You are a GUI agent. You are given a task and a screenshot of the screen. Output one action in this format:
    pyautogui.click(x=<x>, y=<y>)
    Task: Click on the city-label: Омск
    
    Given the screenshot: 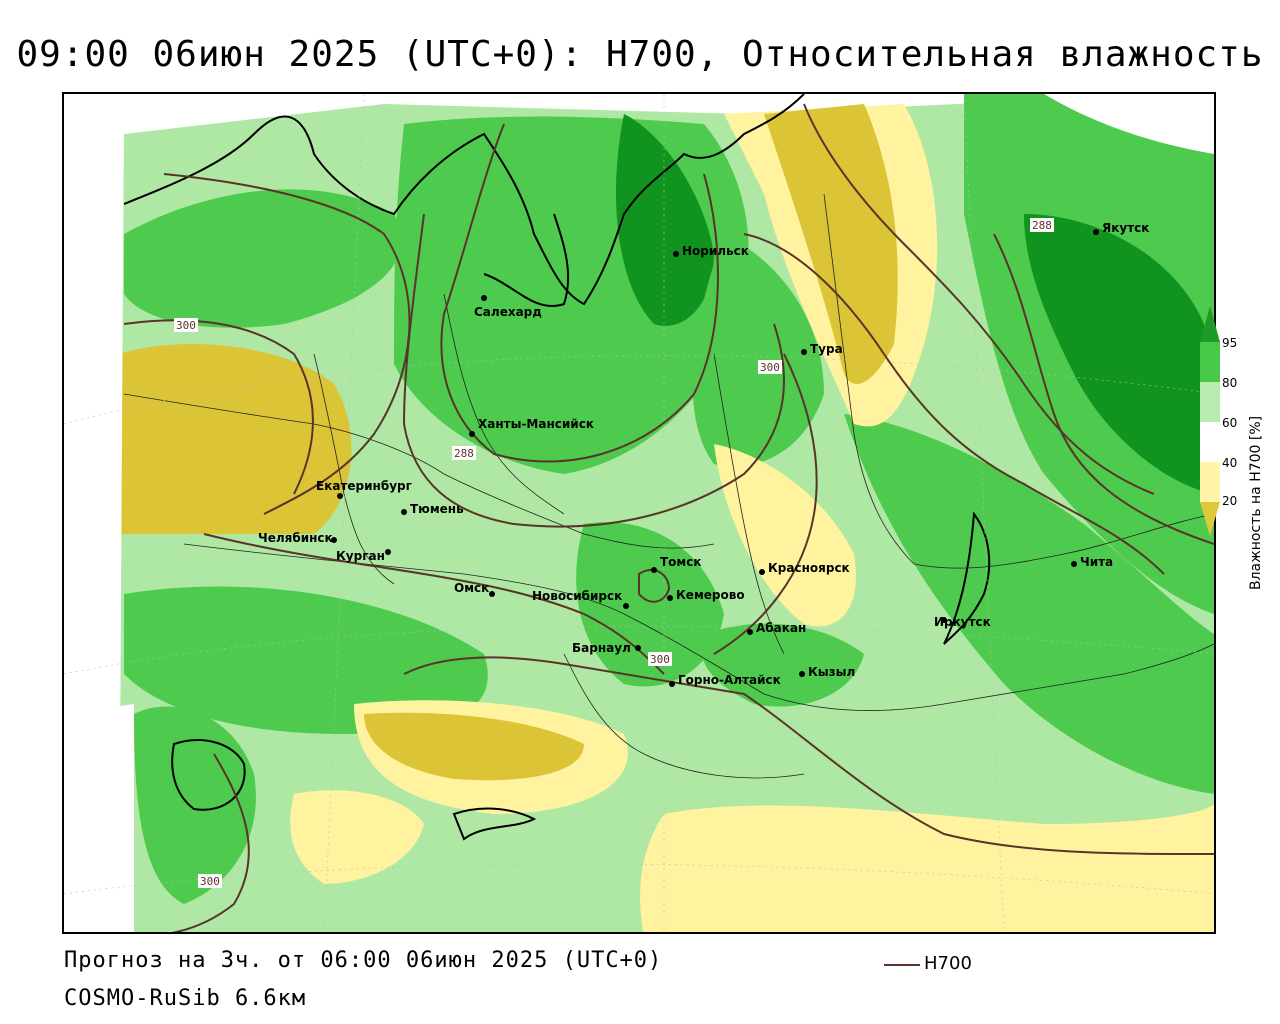 What is the action you would take?
    pyautogui.click(x=471, y=588)
    